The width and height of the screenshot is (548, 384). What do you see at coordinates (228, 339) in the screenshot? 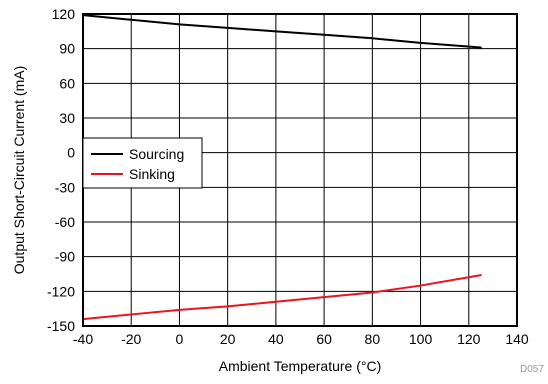
I see `x-tick-label: 20` at bounding box center [228, 339].